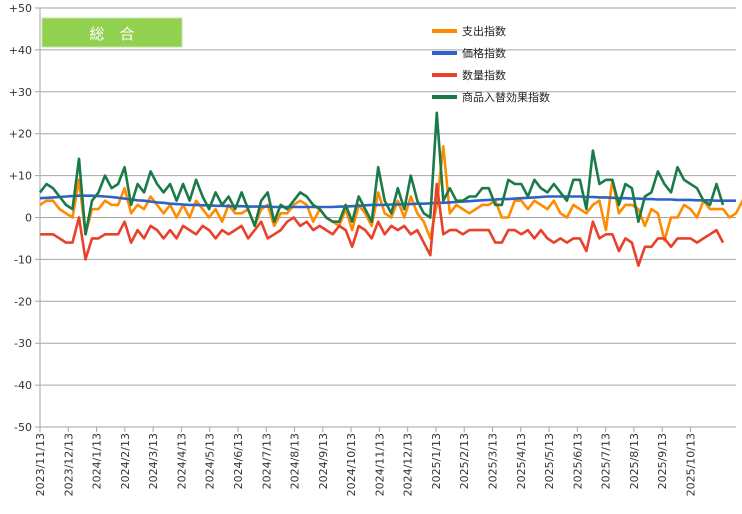 Image resolution: width=742 pixels, height=514 pixels. I want to click on y-tick-label: +40, so click(20, 50).